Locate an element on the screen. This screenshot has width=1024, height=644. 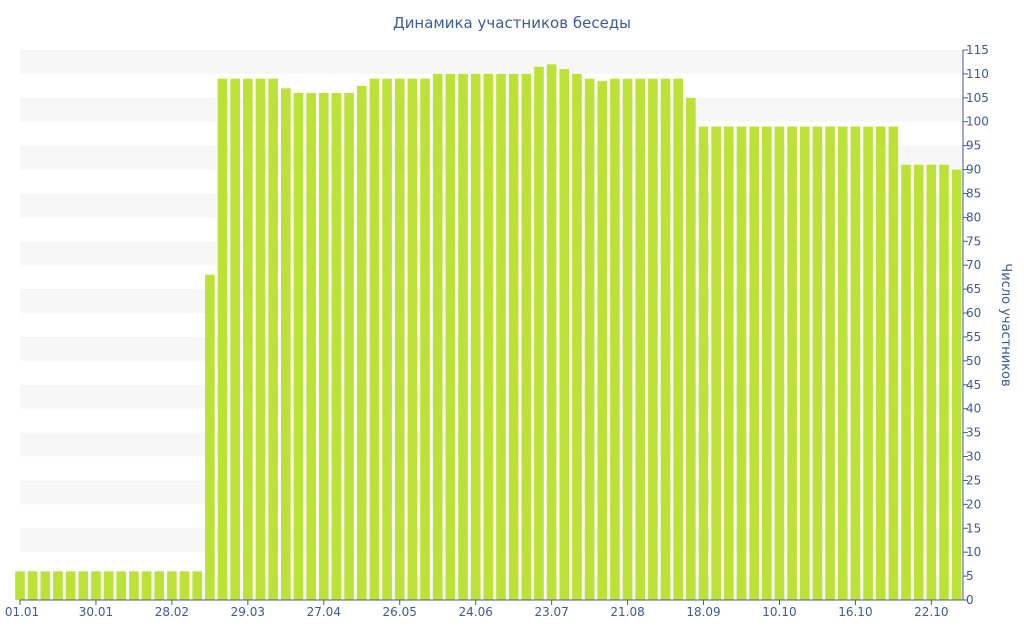
y-tick-label: 85 is located at coordinates (973, 193).